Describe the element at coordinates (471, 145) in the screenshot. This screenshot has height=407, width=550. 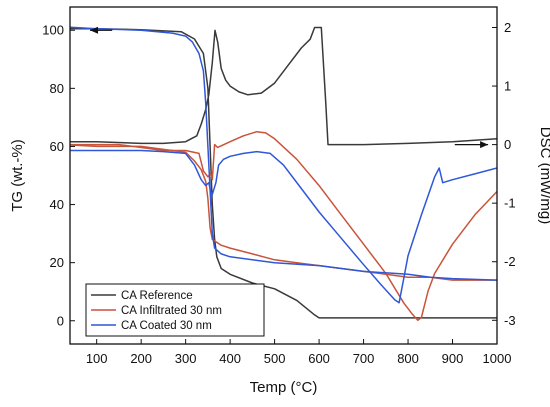
I see `dsc-axis-arrow` at that location.